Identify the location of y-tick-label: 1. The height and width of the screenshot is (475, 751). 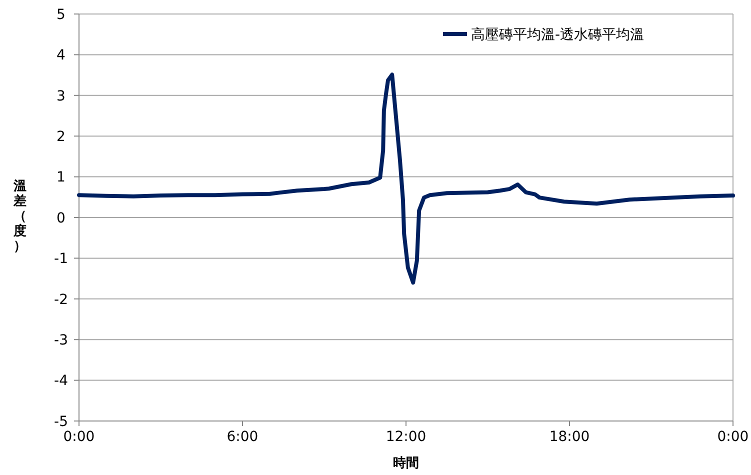
(61, 178).